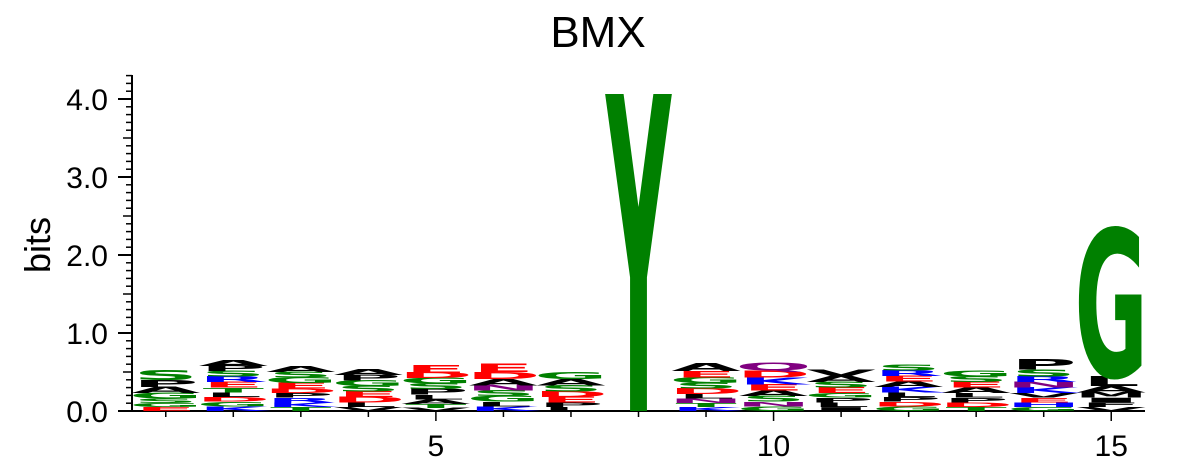  I want to click on y-tick-label: 2.0, so click(87, 256).